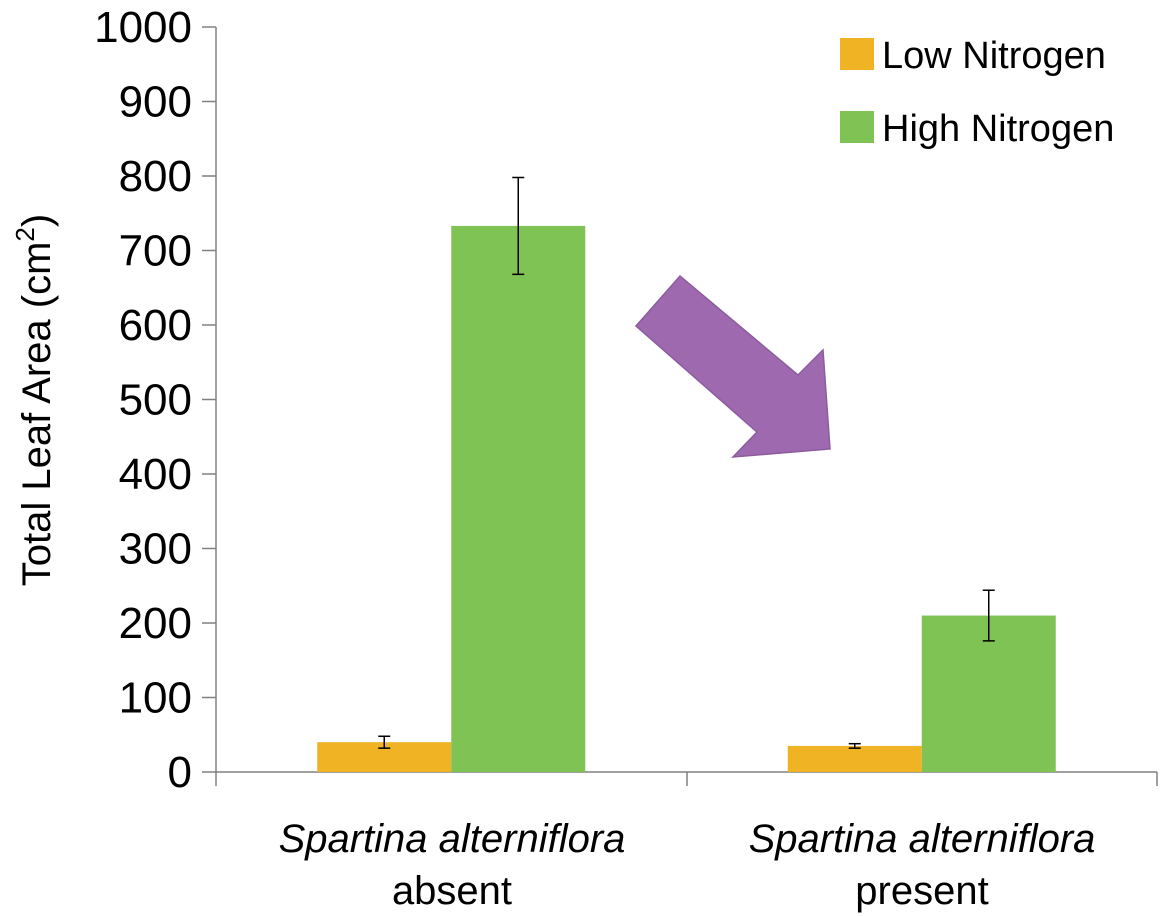 This screenshot has width=1173, height=916. What do you see at coordinates (155, 176) in the screenshot?
I see `y-tick-label: 800` at bounding box center [155, 176].